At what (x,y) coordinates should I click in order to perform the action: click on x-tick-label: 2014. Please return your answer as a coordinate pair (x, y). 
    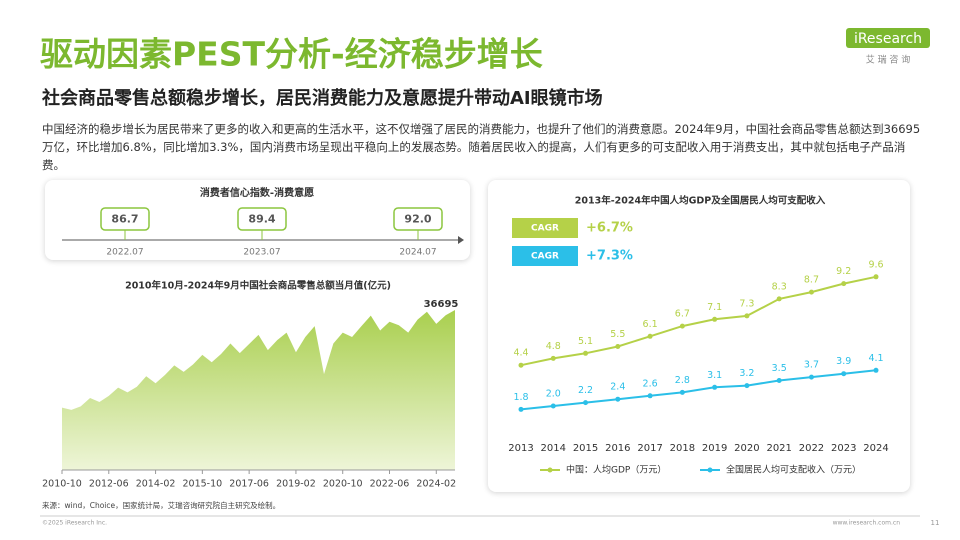
    Looking at the image, I should click on (553, 448).